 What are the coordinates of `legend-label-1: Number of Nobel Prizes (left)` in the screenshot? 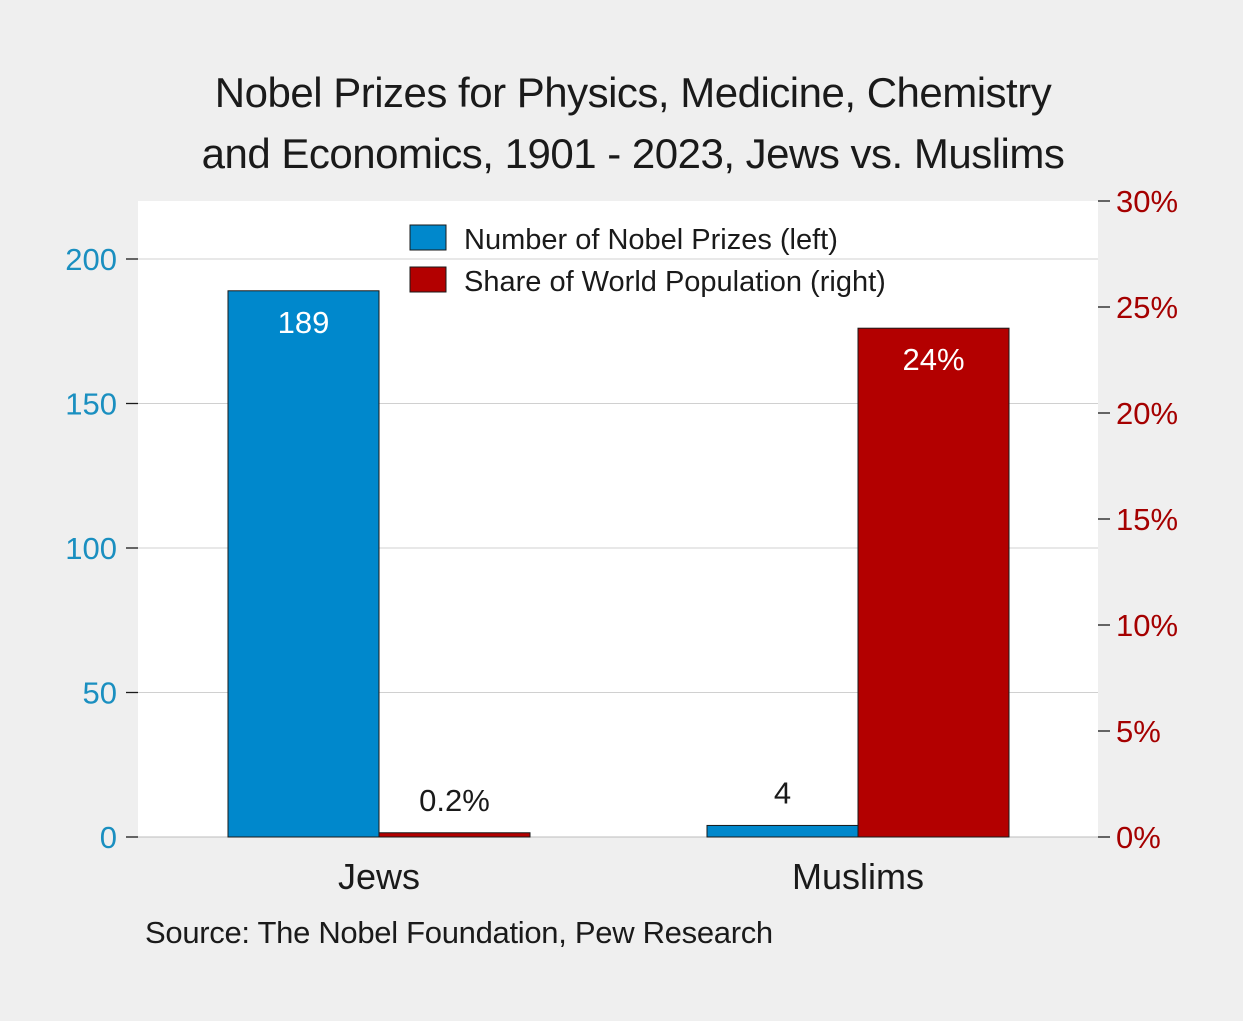 It's located at (651, 240).